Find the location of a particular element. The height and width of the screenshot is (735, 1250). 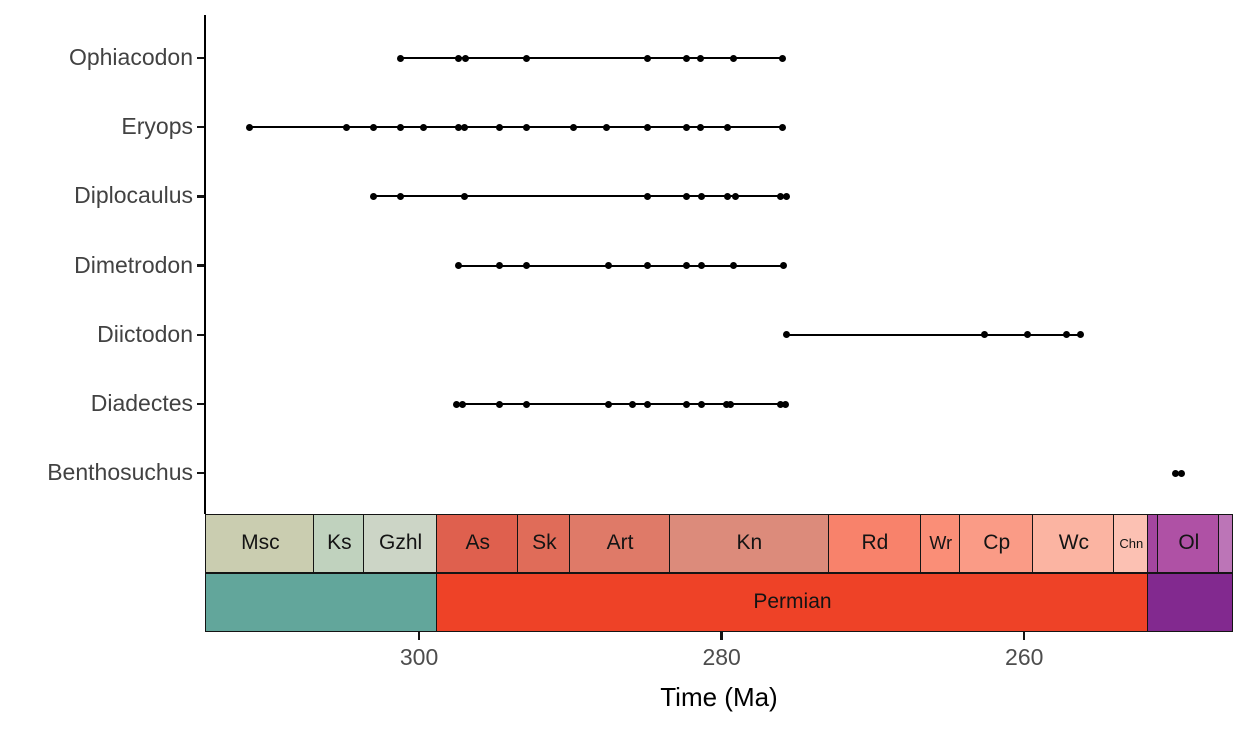

stage-cell-label: Ol is located at coordinates (1189, 542).